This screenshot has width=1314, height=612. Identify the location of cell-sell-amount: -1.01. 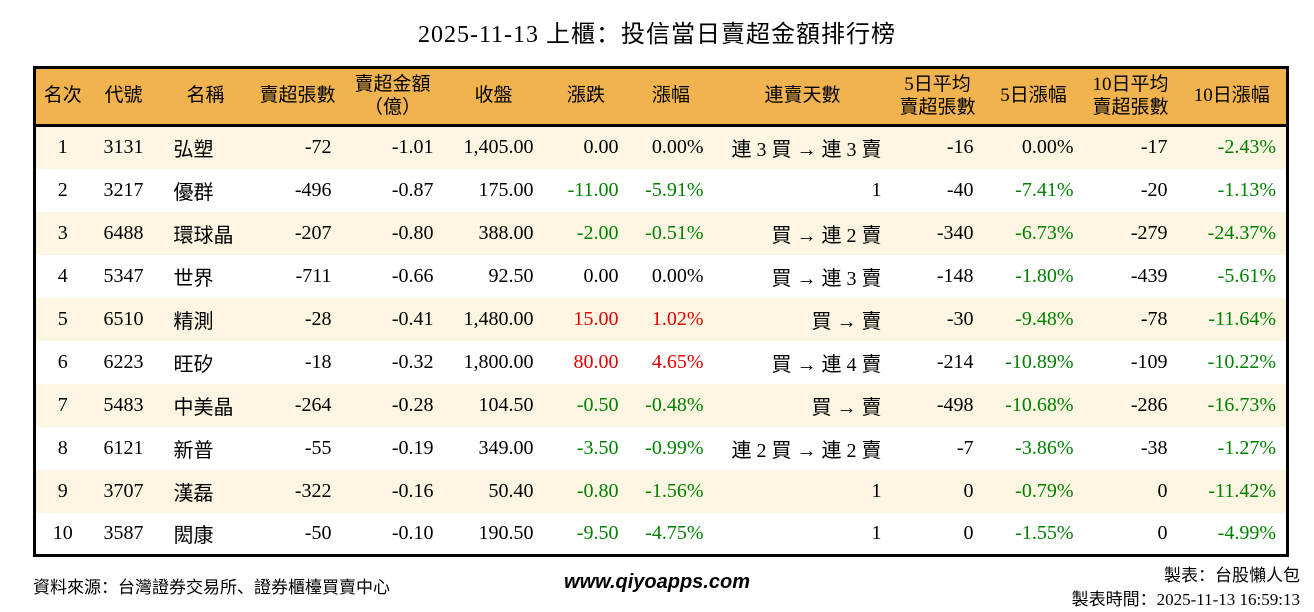
(412, 147).